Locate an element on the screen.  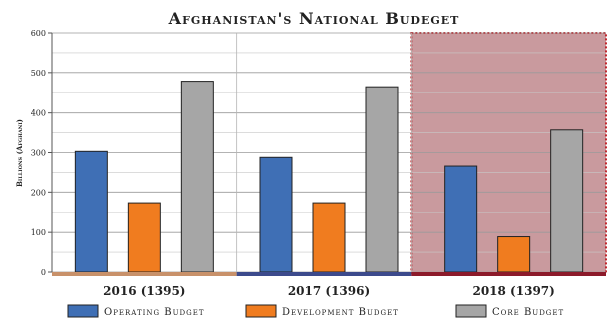
y-tick-label: 600 is located at coordinates (38, 33).